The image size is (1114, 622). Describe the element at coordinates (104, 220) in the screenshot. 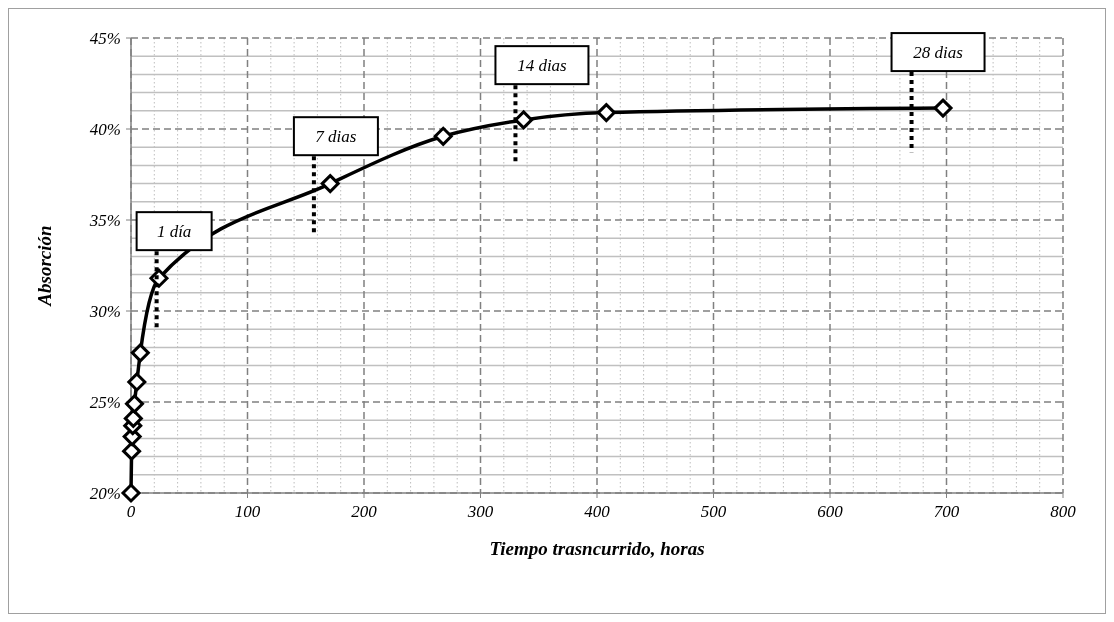

I see `y-tick-label: 35%` at that location.